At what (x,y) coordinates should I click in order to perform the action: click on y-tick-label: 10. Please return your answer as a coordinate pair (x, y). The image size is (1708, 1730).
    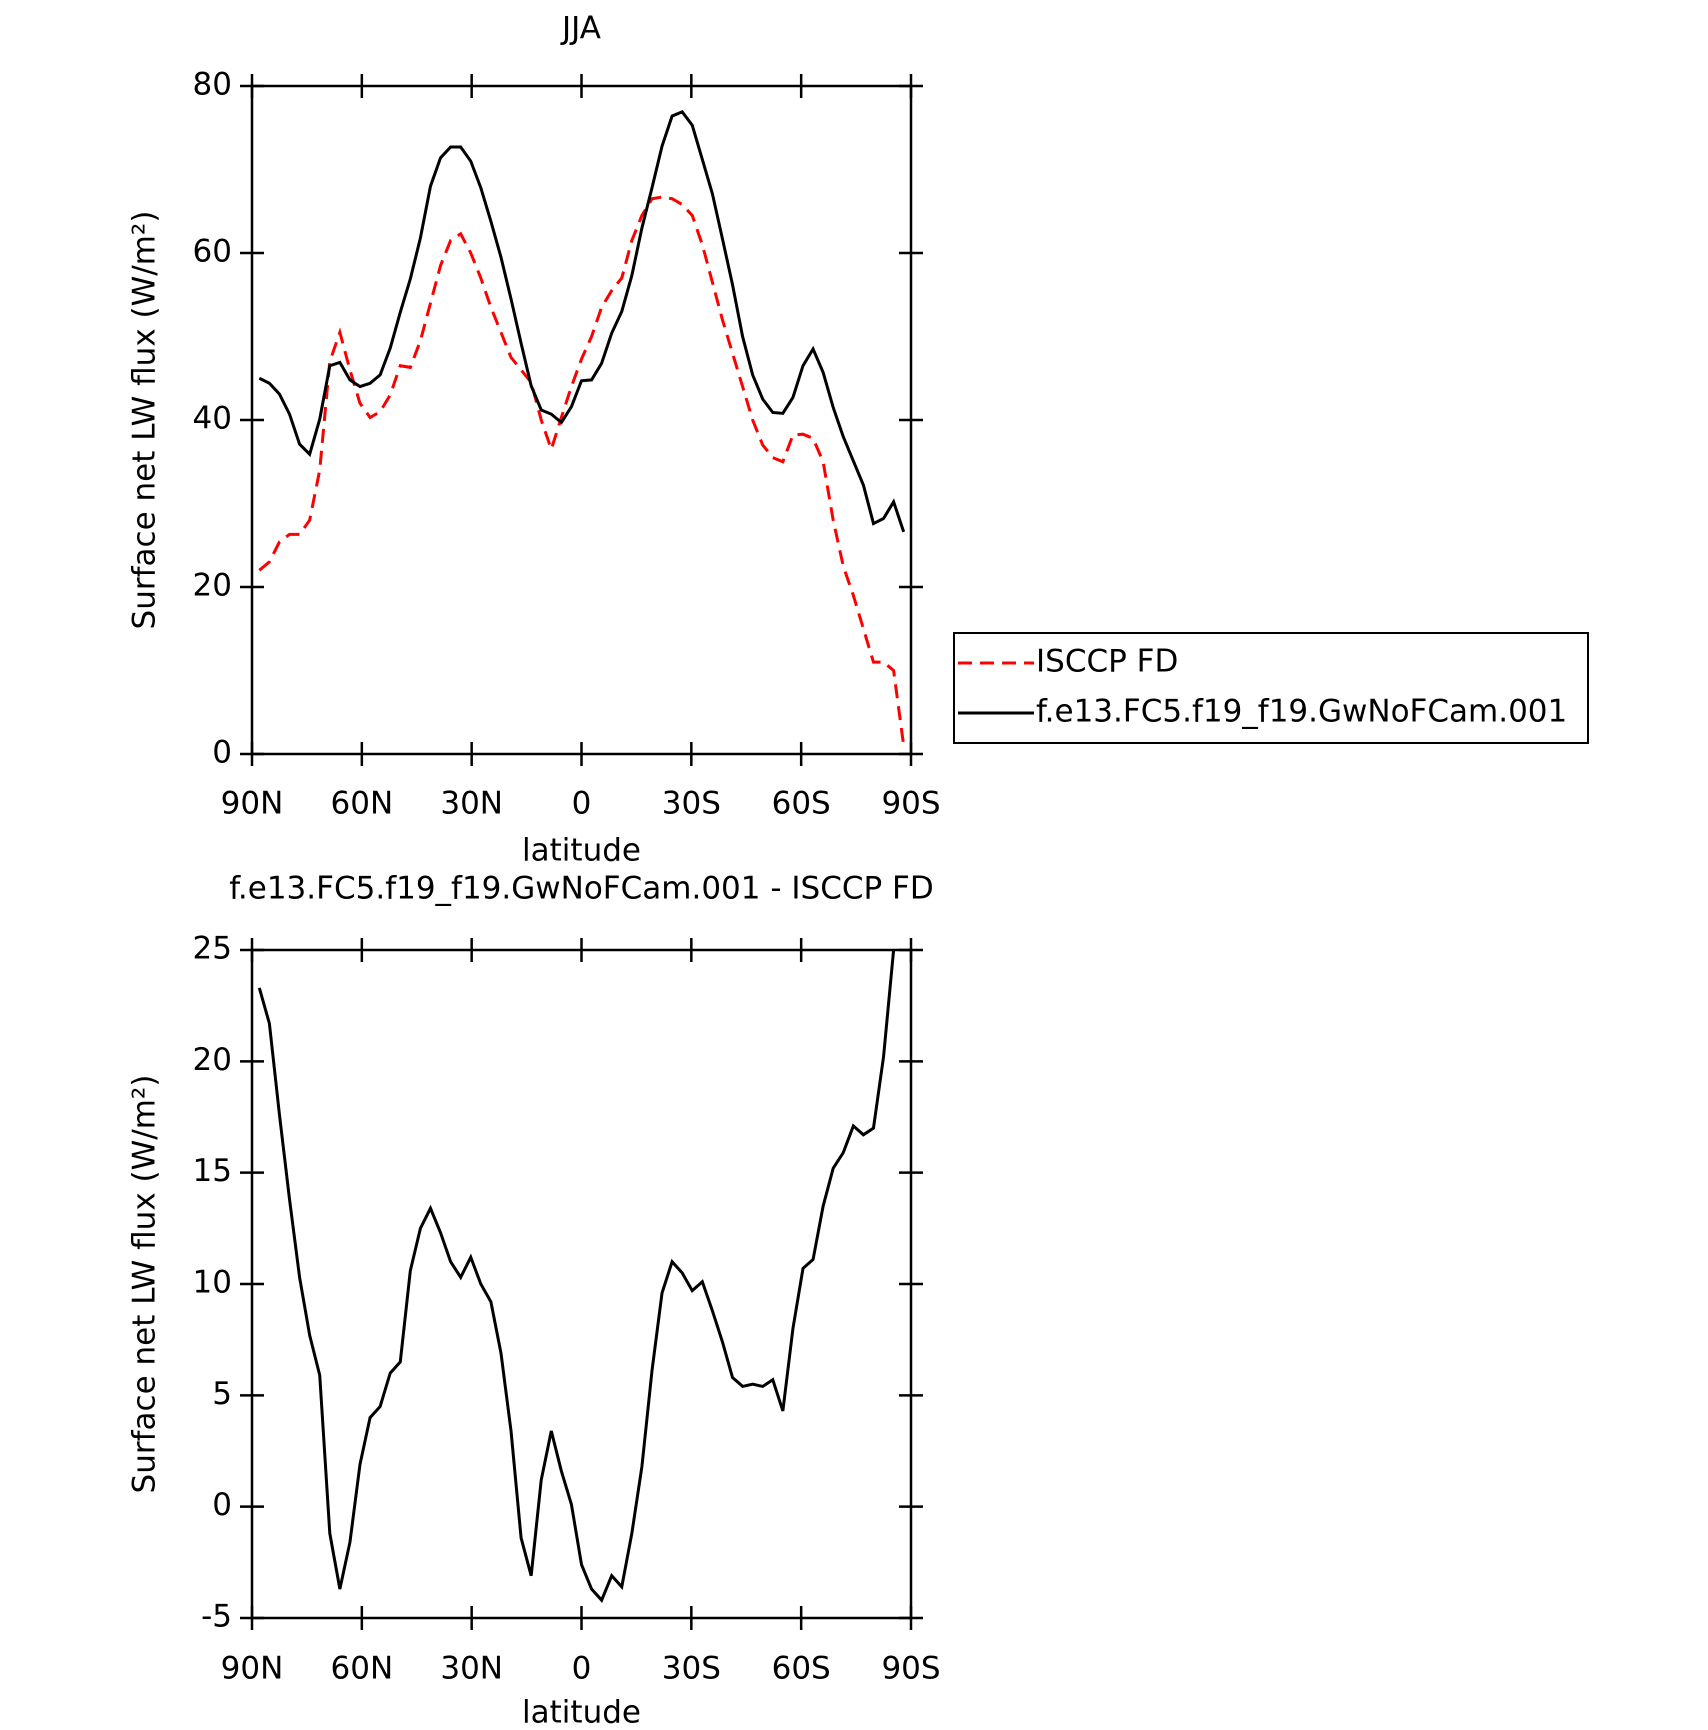
    Looking at the image, I should click on (212, 1283).